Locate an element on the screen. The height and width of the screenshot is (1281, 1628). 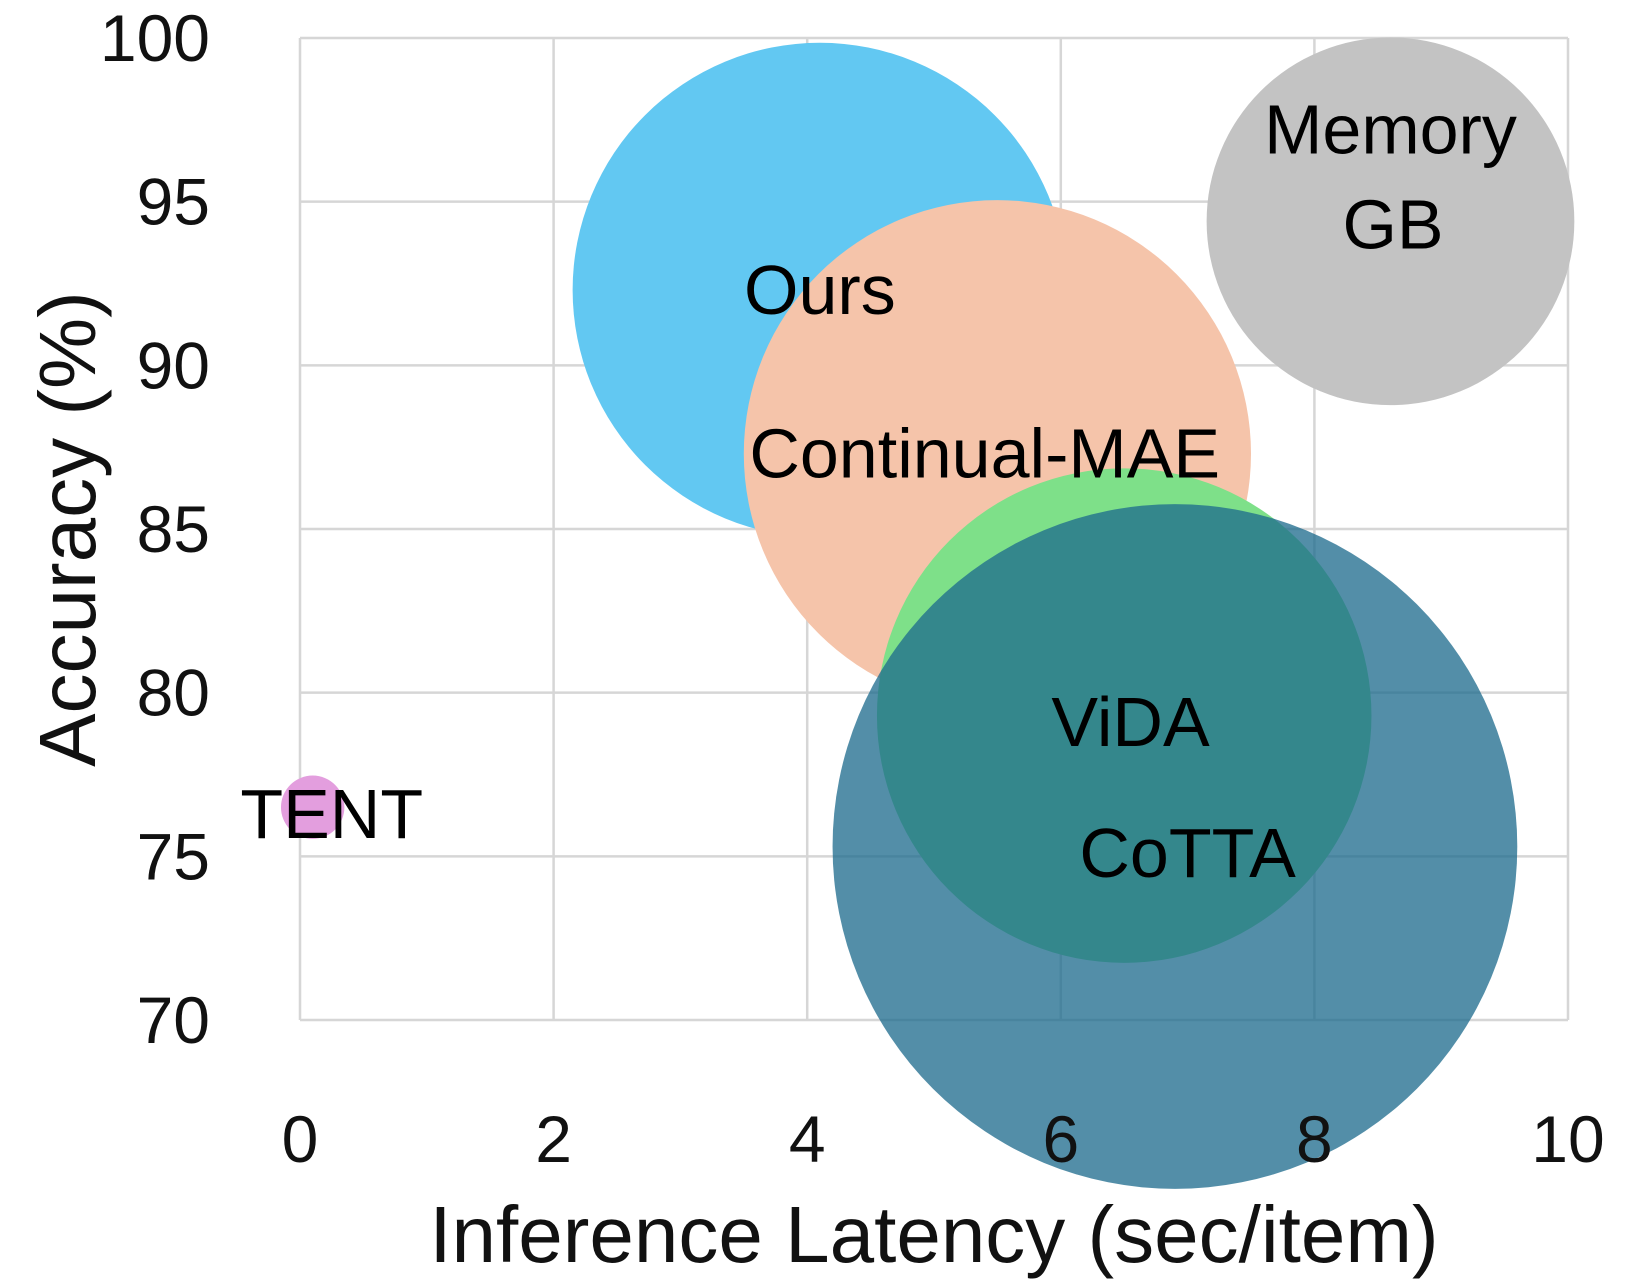
y-tick-label-3: 85 is located at coordinates (173, 529).